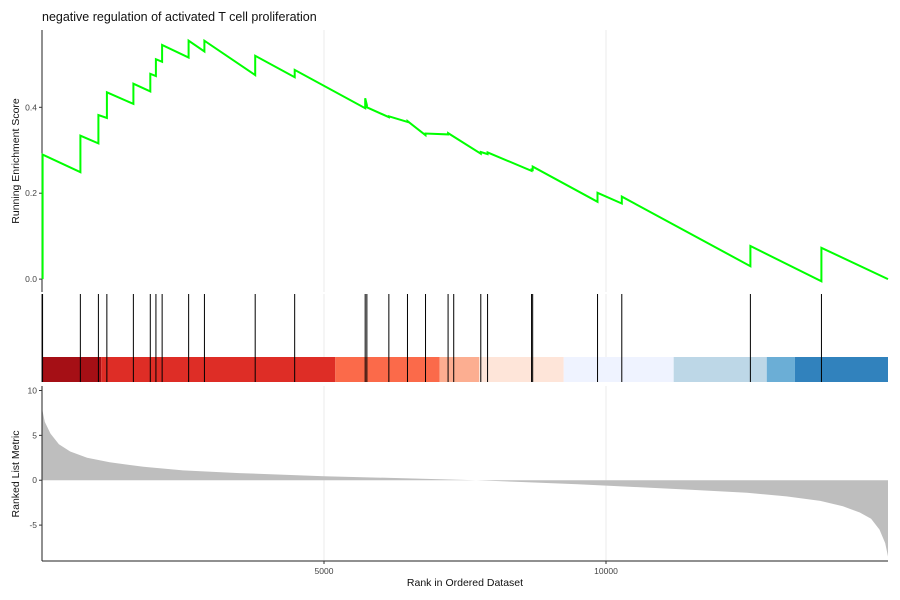 The image size is (900, 600). I want to click on y-tick-label: -5, so click(33, 525).